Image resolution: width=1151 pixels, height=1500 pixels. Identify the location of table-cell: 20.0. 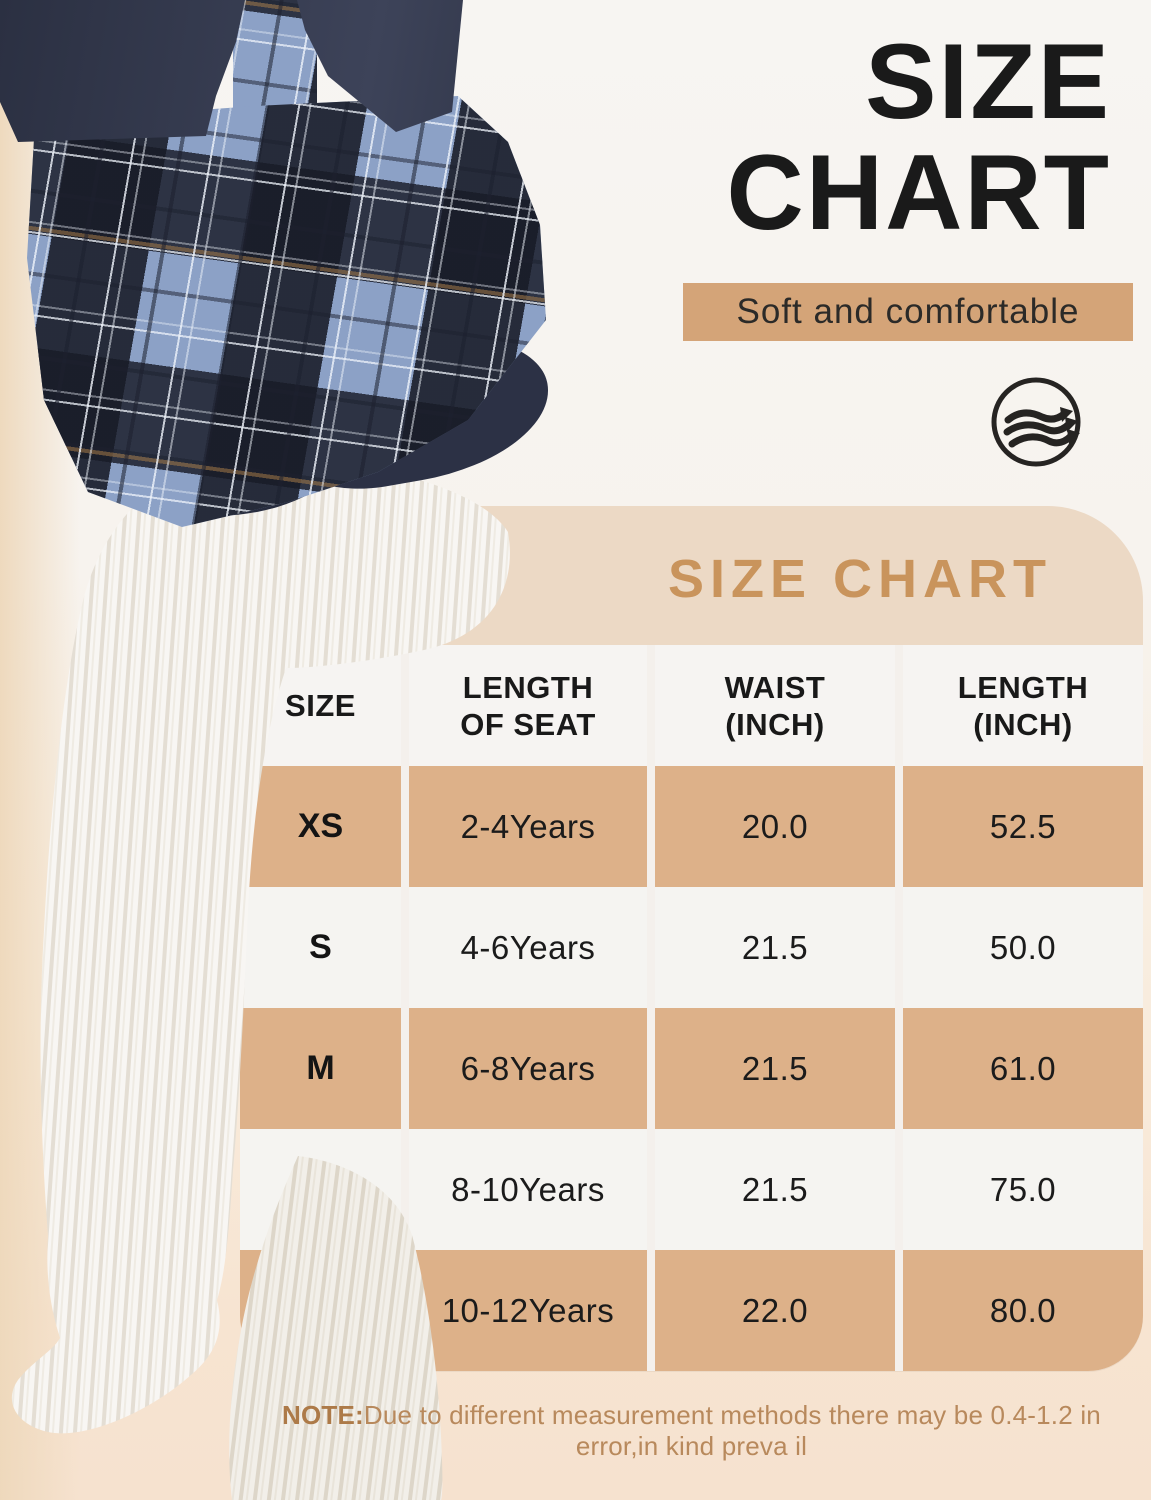
(775, 826).